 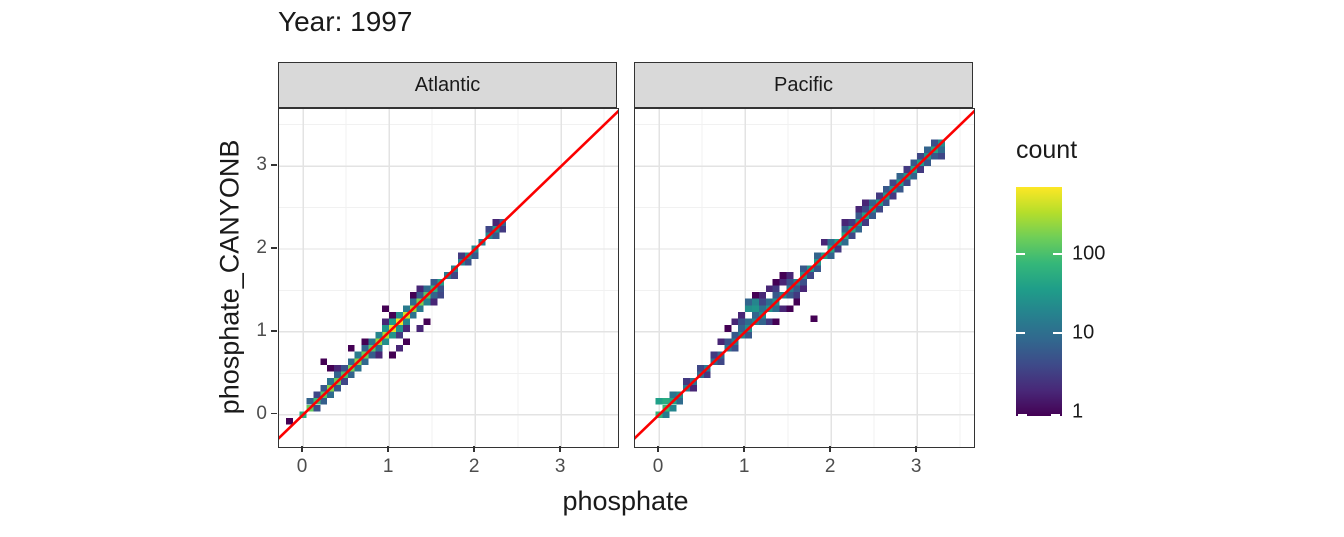 I want to click on y-tick-label: 0, so click(x=261, y=413).